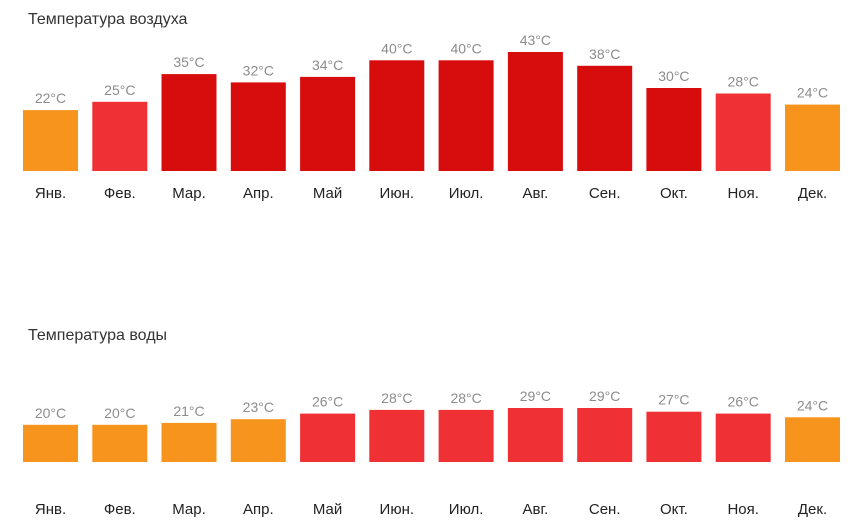  Describe the element at coordinates (812, 193) in the screenshot. I see `air-month-label-12: Дек.` at that location.